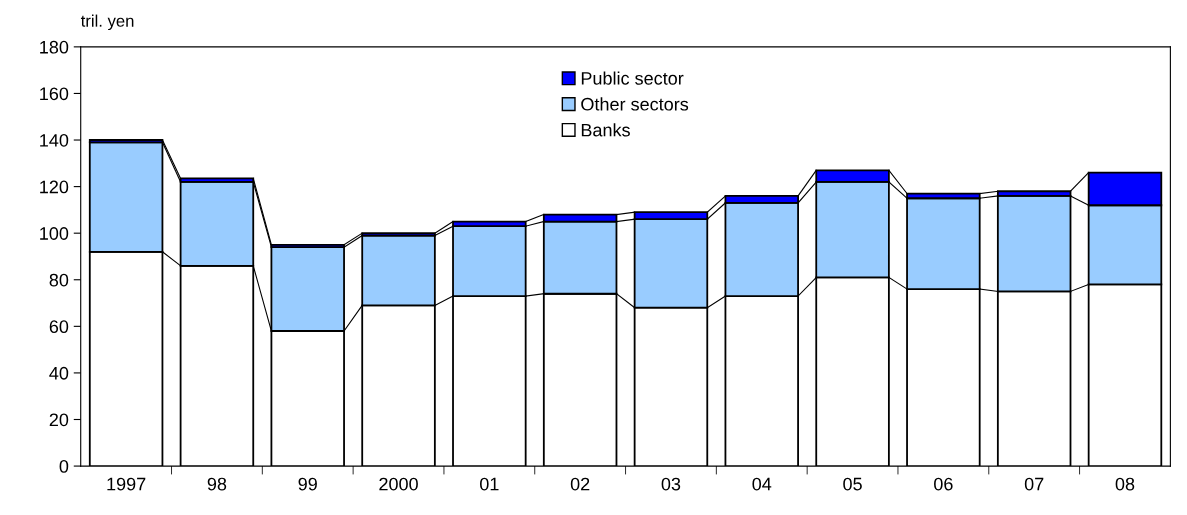  I want to click on x-tick-label: 04, so click(762, 484).